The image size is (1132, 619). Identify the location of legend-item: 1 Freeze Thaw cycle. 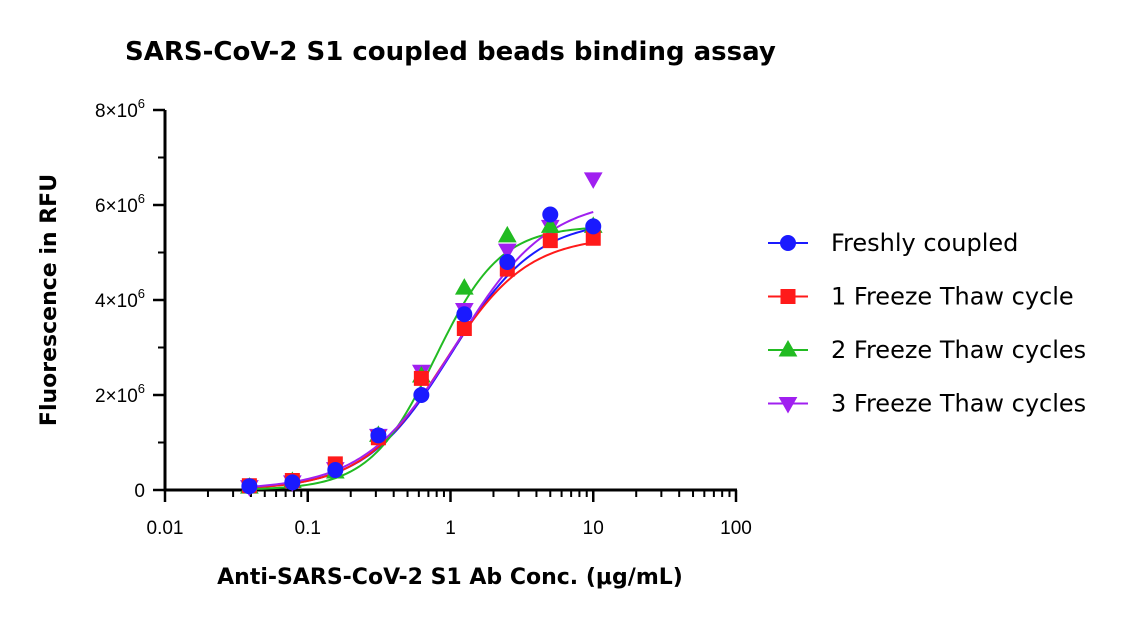
(921, 297).